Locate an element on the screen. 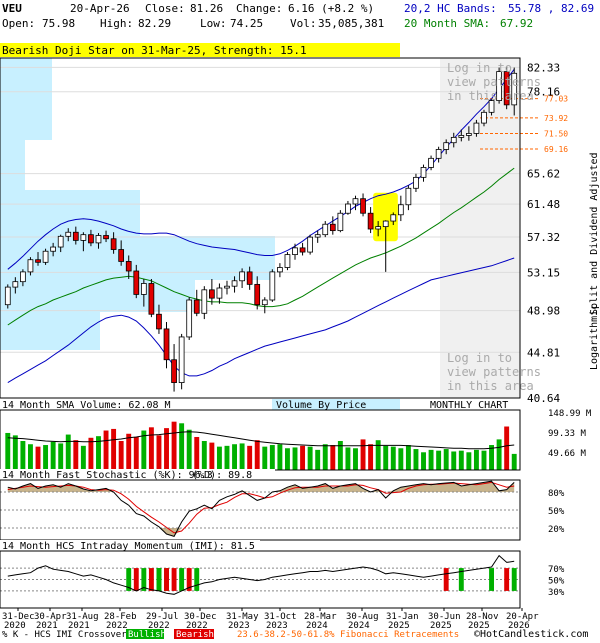 This screenshot has height=643, width=600. sma-label: 20 Month SMA: is located at coordinates (447, 23).